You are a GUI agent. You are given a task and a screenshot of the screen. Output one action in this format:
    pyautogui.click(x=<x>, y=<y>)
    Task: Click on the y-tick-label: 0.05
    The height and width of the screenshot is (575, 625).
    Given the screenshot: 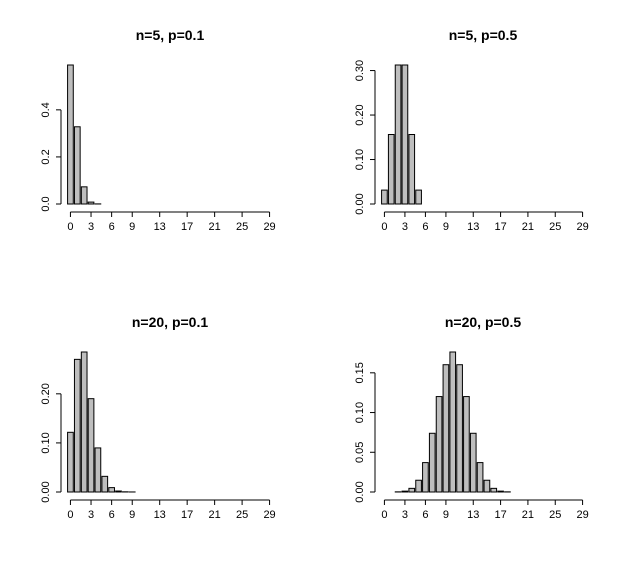 What is the action you would take?
    pyautogui.click(x=360, y=452)
    